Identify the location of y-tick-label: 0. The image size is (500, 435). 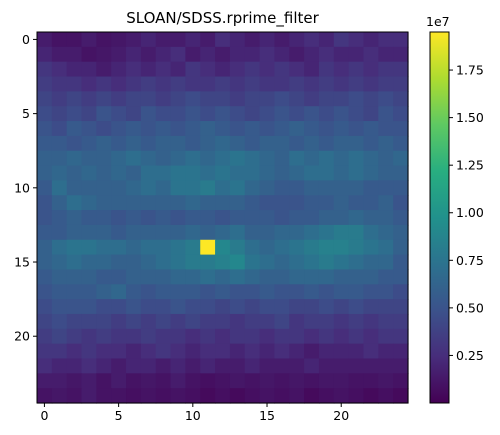
(26, 39).